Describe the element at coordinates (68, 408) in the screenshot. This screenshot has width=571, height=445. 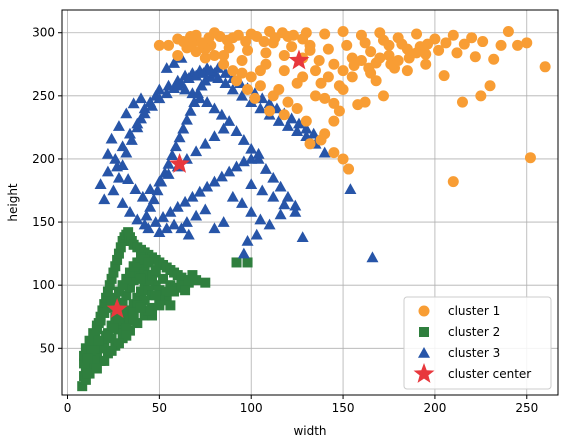
I see `x-tick-label: 0` at that location.